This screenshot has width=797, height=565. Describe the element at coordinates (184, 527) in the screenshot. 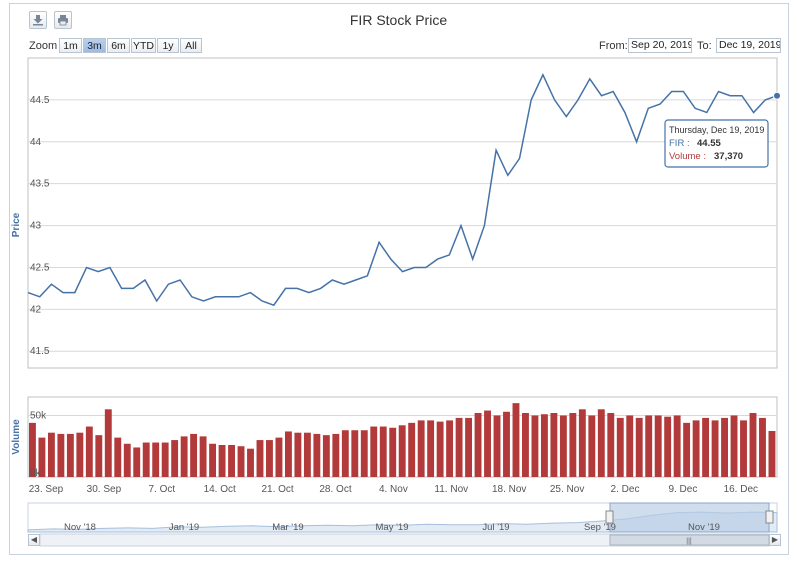

I see `navigator-label: Jan '19` at that location.